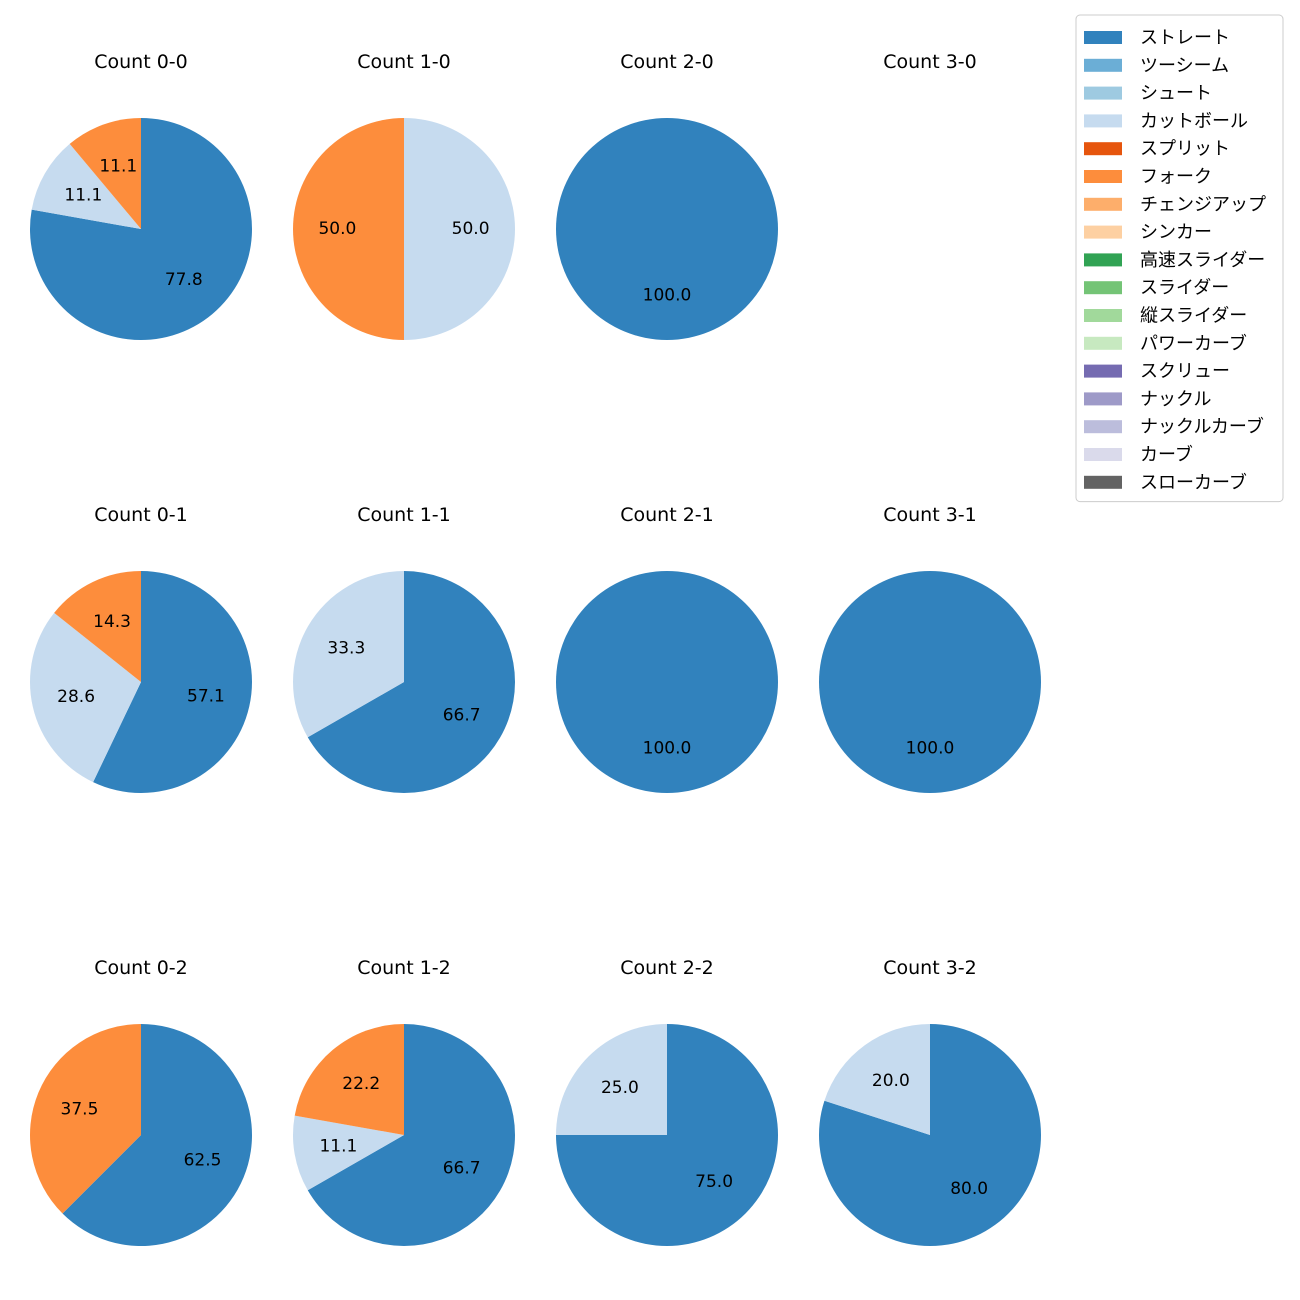 The image size is (1300, 1300). What do you see at coordinates (141, 968) in the screenshot?
I see `pie-title: Count 0-2` at bounding box center [141, 968].